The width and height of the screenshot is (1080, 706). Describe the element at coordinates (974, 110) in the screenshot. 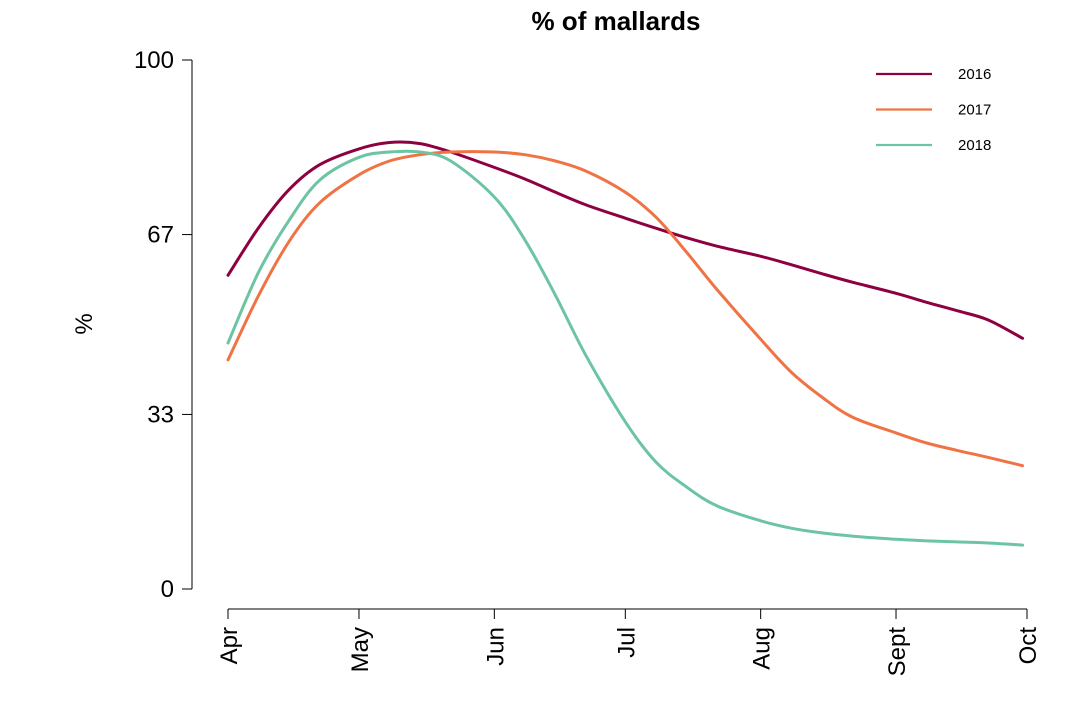

I see `legend-label: 2017` at that location.